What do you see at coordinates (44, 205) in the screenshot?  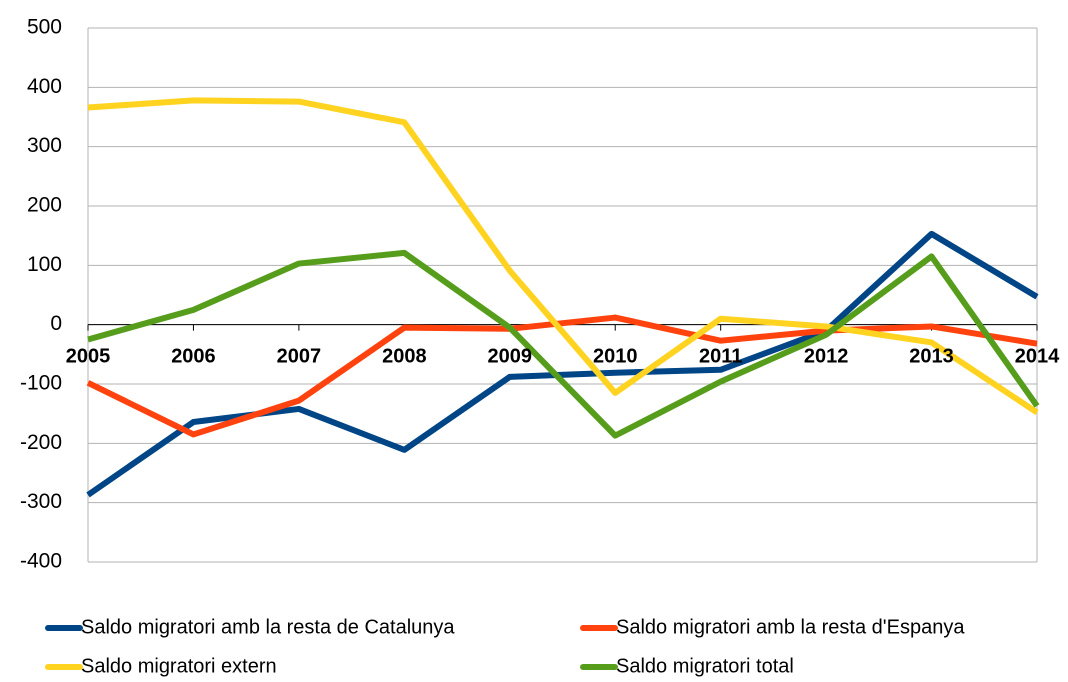 I see `y-tick-label: 200` at bounding box center [44, 205].